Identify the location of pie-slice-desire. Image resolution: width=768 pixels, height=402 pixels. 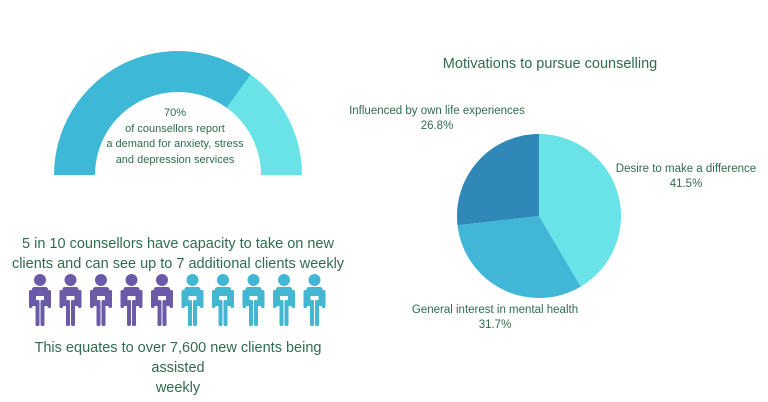
(580, 210).